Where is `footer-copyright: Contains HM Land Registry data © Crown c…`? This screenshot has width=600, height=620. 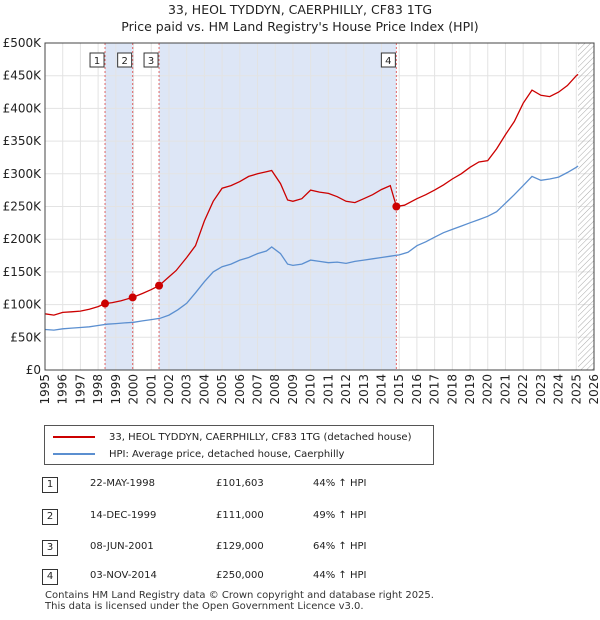
footer-copyright: Contains HM Land Registry data © Crown c… is located at coordinates (239, 595).